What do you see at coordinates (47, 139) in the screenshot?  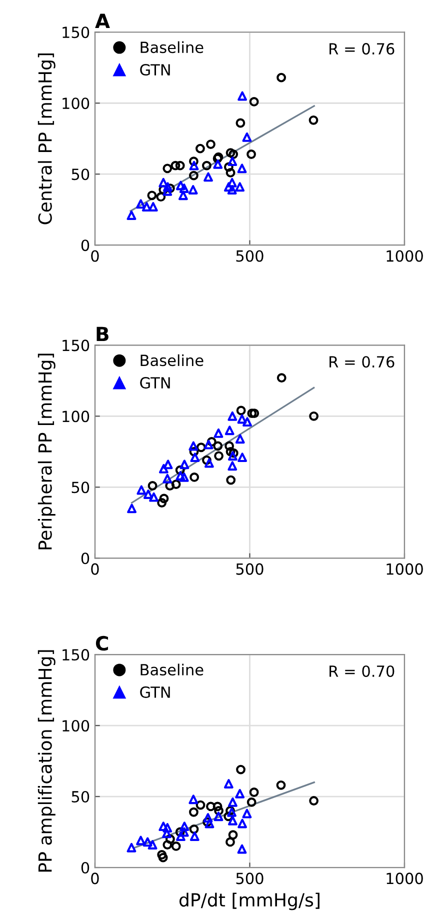 I see `y-axis-title: Central PP [mmHg]` at bounding box center [47, 139].